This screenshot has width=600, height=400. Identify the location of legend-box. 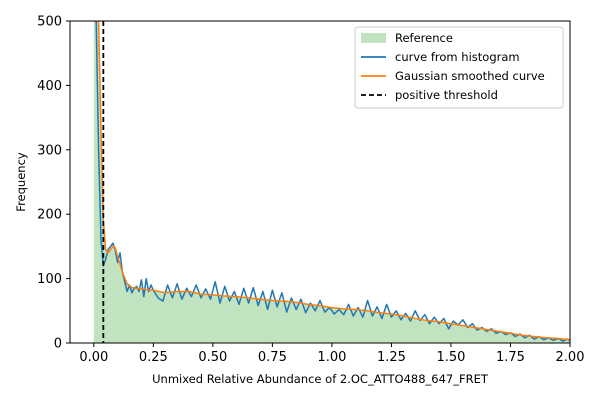
(459, 67).